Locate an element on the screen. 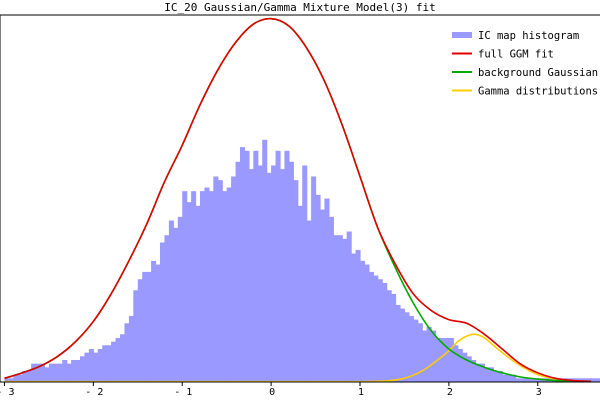 Image resolution: width=600 pixels, height=400 pixels. x-tick-label: - 3 is located at coordinates (7, 392).